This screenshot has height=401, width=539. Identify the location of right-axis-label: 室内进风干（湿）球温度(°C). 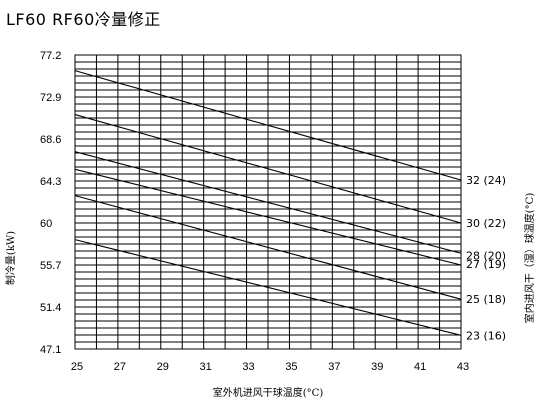
(529, 258).